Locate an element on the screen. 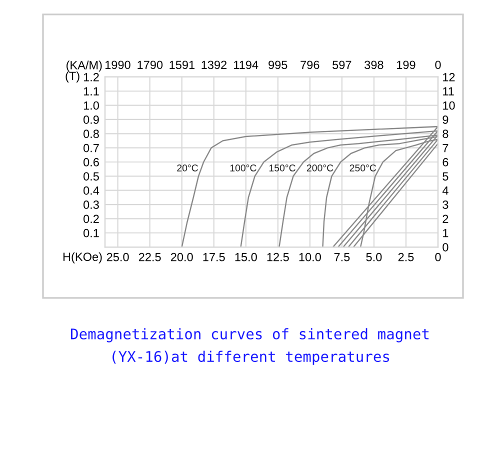 The image size is (500, 450). x2-tick-label: 398 is located at coordinates (374, 65).